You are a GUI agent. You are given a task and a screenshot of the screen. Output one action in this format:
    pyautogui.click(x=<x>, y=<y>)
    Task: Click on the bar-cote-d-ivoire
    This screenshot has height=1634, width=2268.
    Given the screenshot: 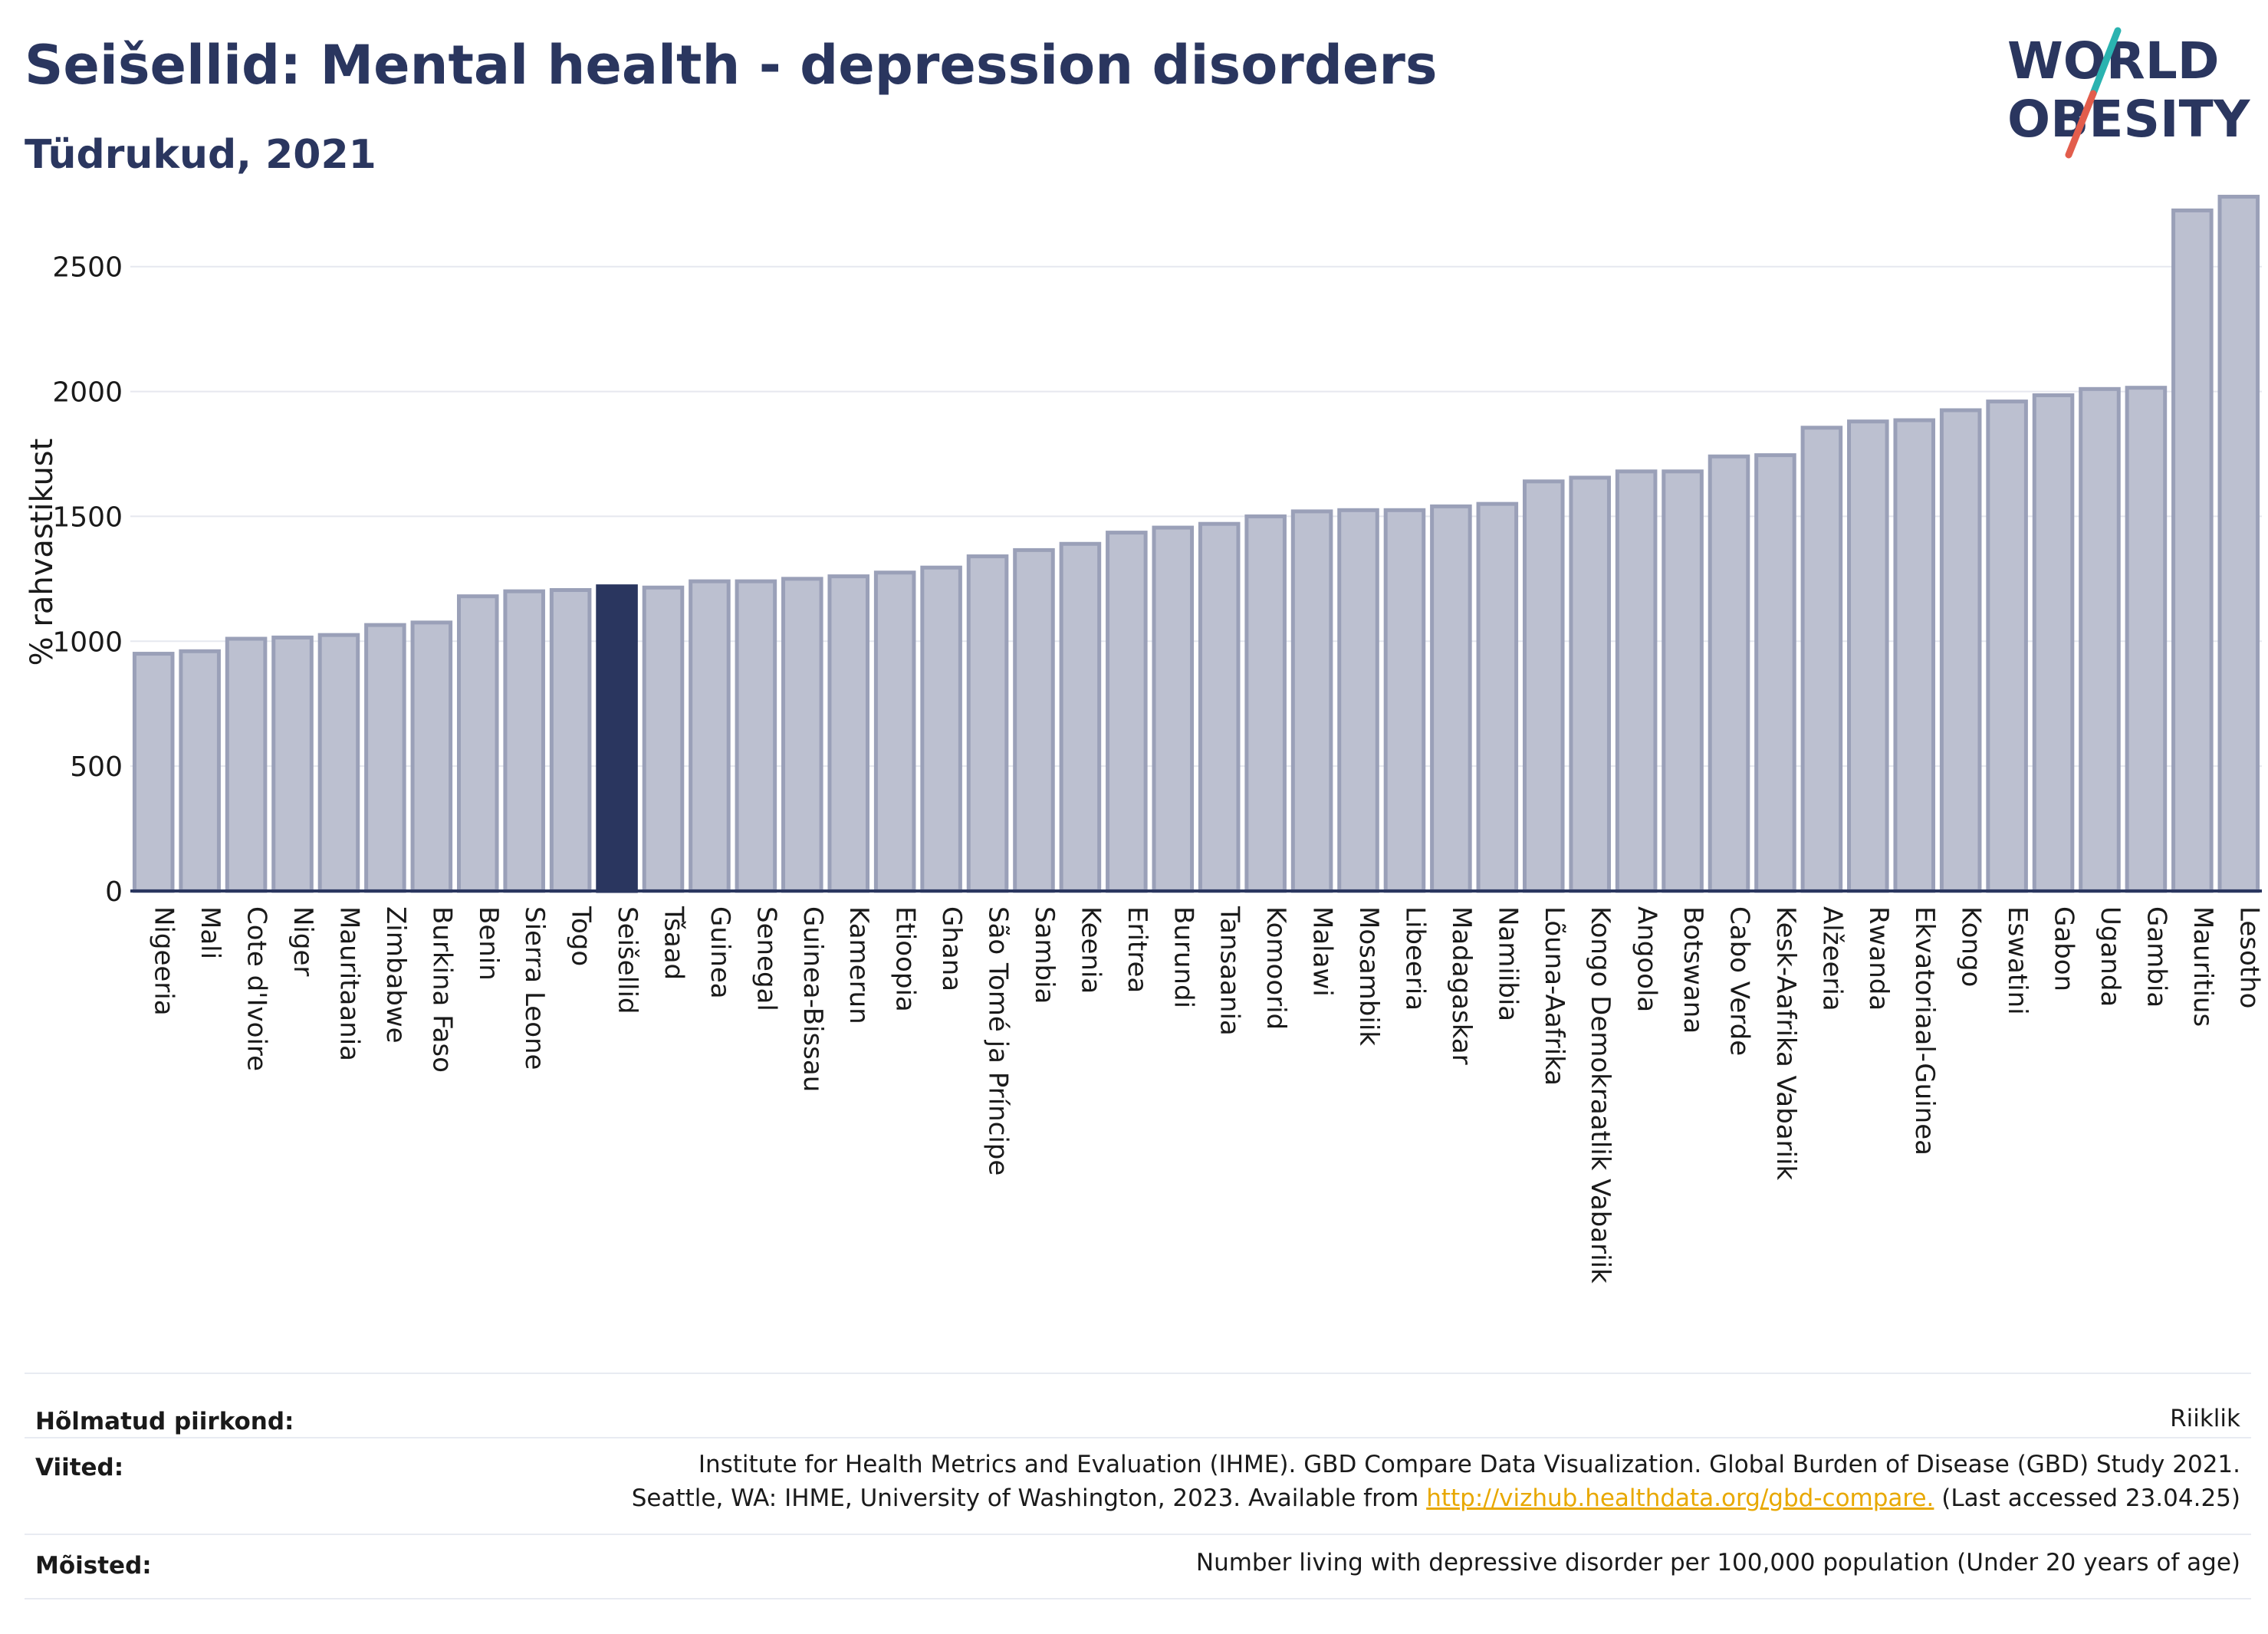 What is the action you would take?
    pyautogui.click(x=246, y=765)
    